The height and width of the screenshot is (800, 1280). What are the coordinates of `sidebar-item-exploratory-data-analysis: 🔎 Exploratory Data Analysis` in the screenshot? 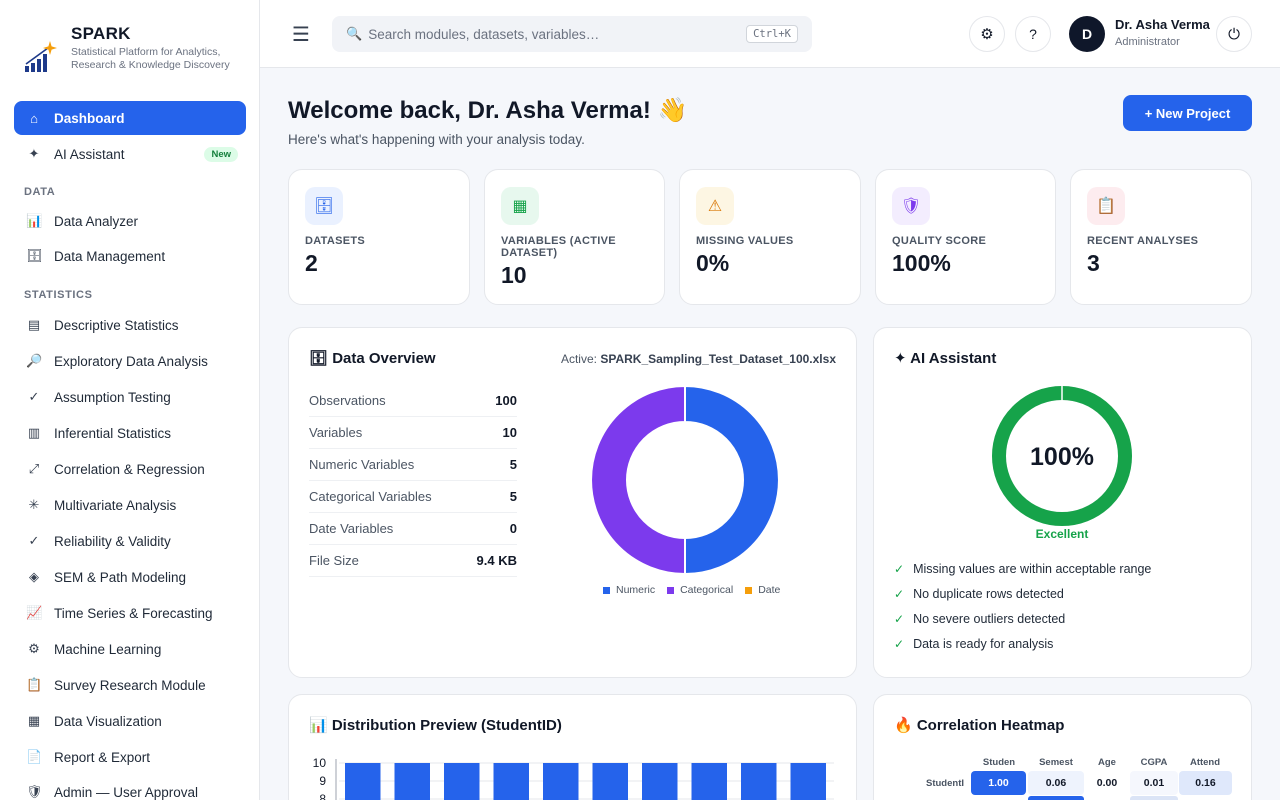 It's located at (130, 361).